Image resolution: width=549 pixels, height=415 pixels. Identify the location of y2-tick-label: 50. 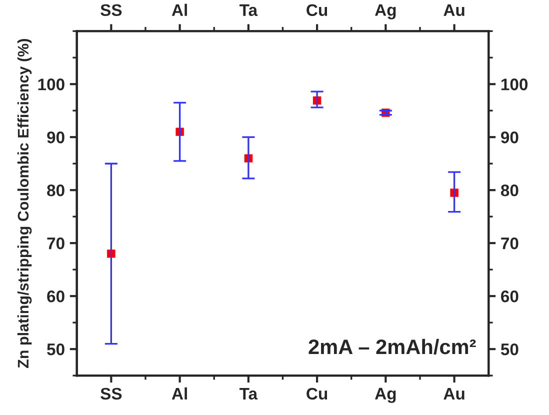
(509, 349).